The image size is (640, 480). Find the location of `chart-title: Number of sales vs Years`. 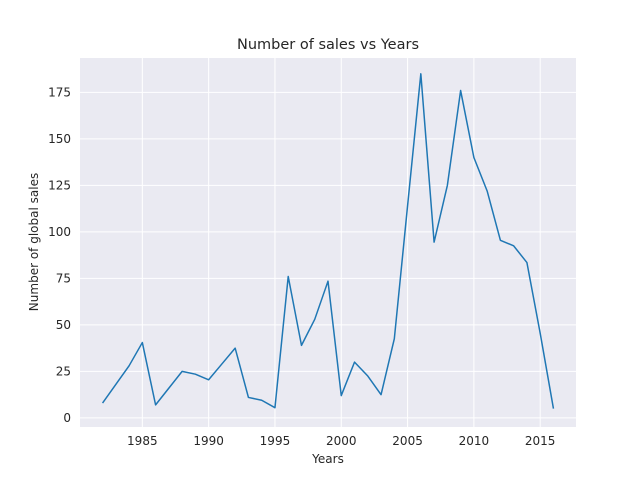

chart-title: Number of sales vs Years is located at coordinates (328, 45).